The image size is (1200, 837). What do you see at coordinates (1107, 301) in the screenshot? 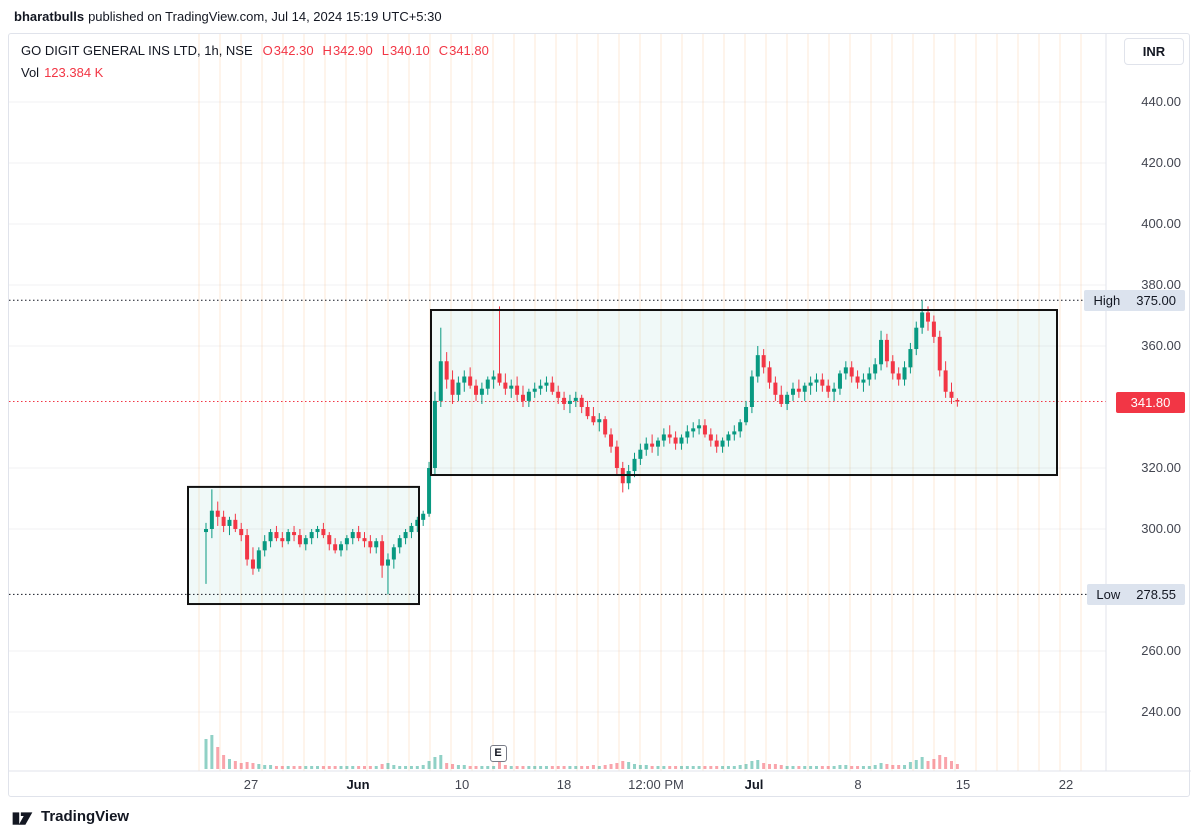
I see `high-badge-label: High` at bounding box center [1107, 301].